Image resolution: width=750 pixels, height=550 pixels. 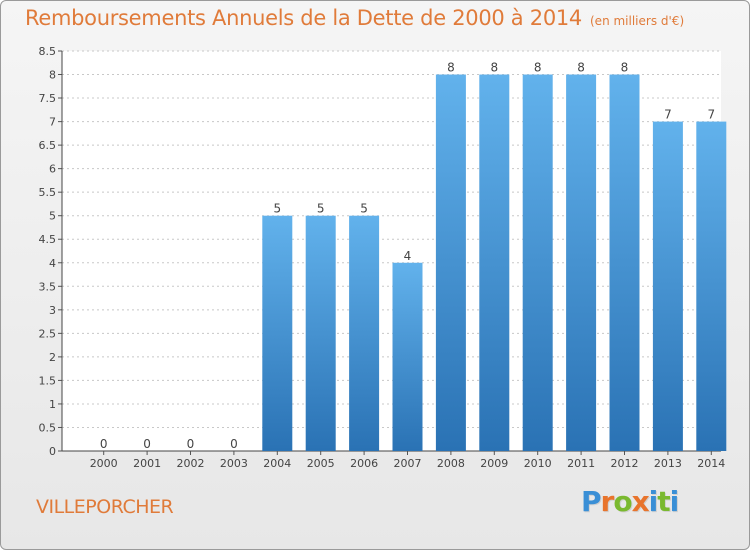 I want to click on proxiti-logo: Proxiti, so click(x=630, y=501).